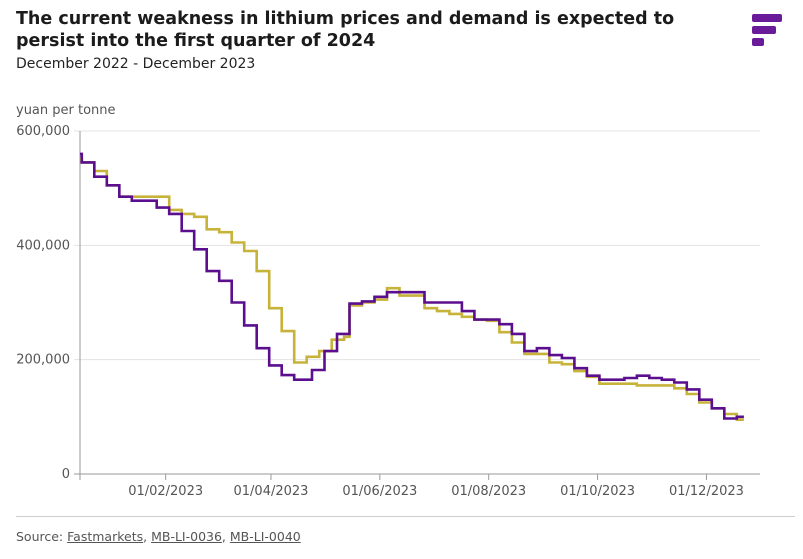 This screenshot has width=803, height=559. What do you see at coordinates (66, 110) in the screenshot?
I see `y-axis-label: yuan per tonne` at bounding box center [66, 110].